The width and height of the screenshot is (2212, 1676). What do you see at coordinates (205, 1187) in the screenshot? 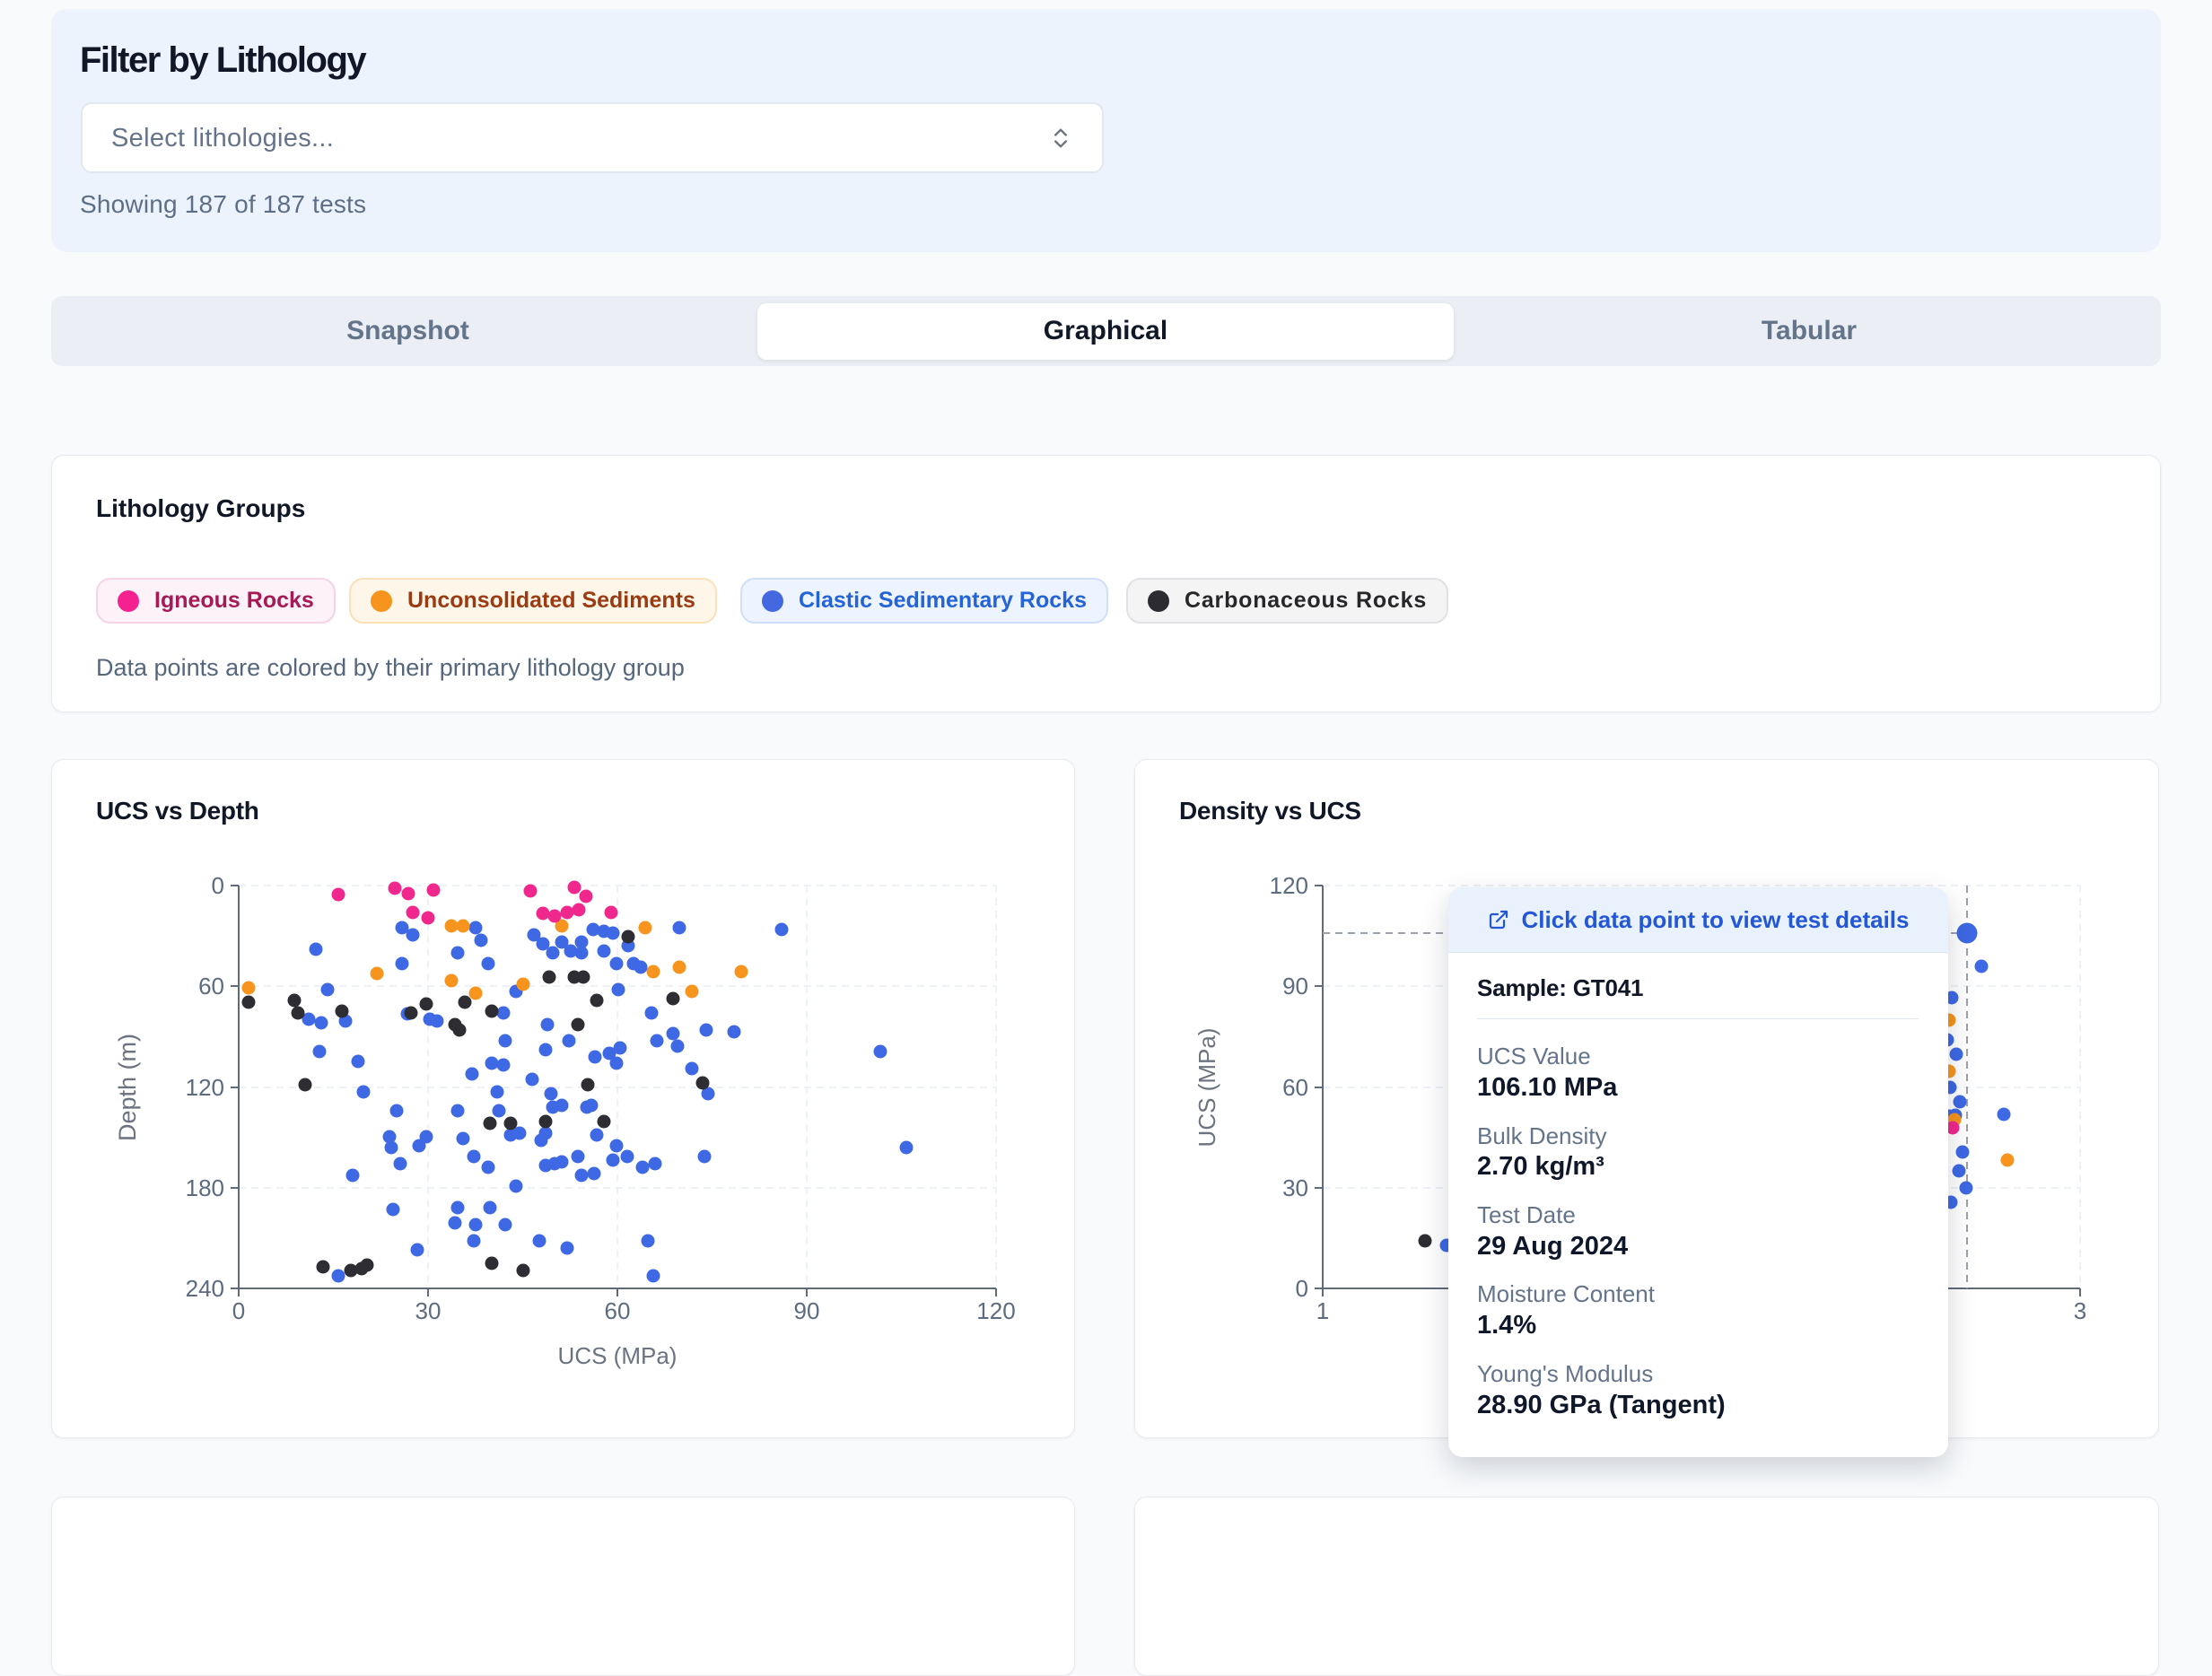
I see `svg-text: 180` at bounding box center [205, 1187].